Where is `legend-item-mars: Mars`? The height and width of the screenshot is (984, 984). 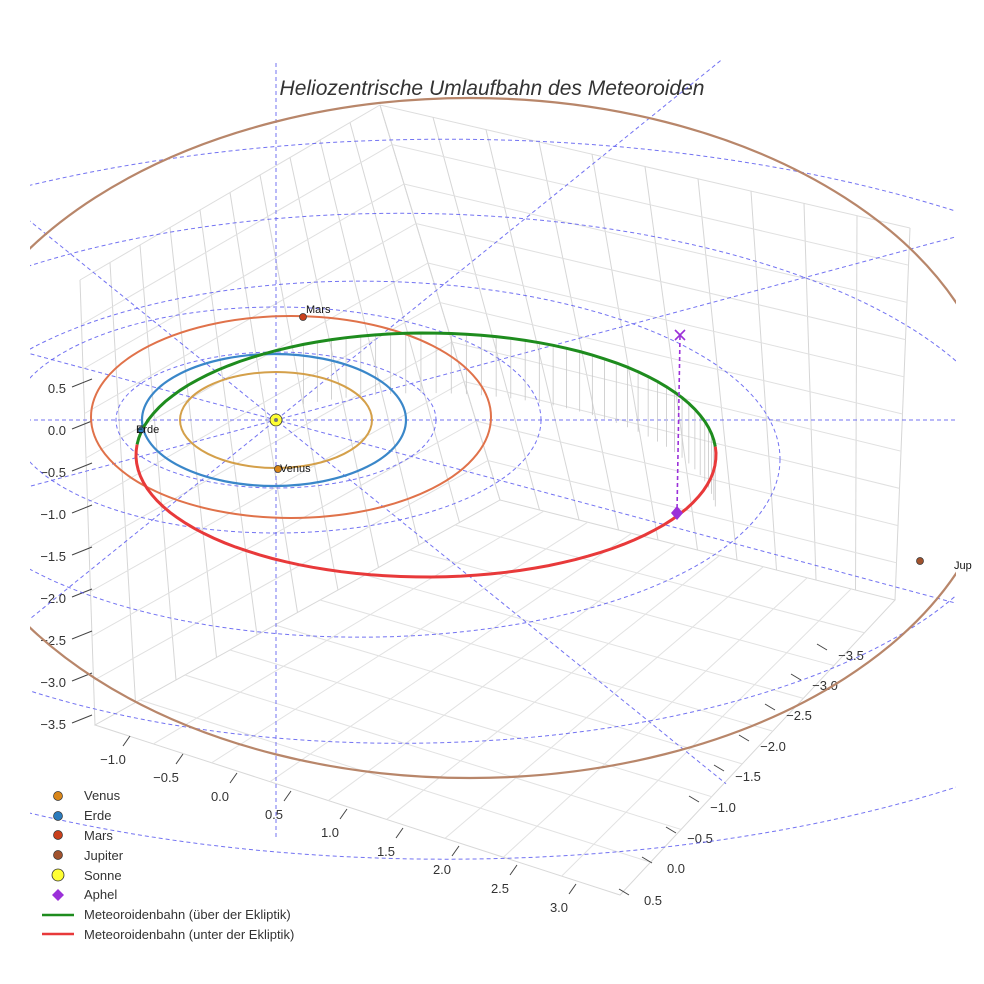
legend-item-mars: Mars is located at coordinates (165, 836).